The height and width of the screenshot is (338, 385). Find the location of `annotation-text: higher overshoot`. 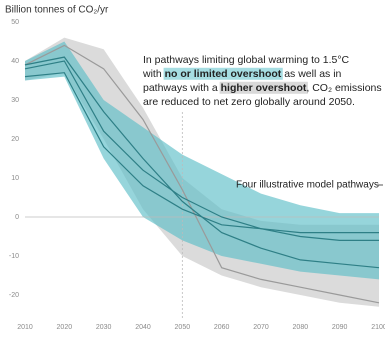

annotation-text: higher overshoot is located at coordinates (264, 88).